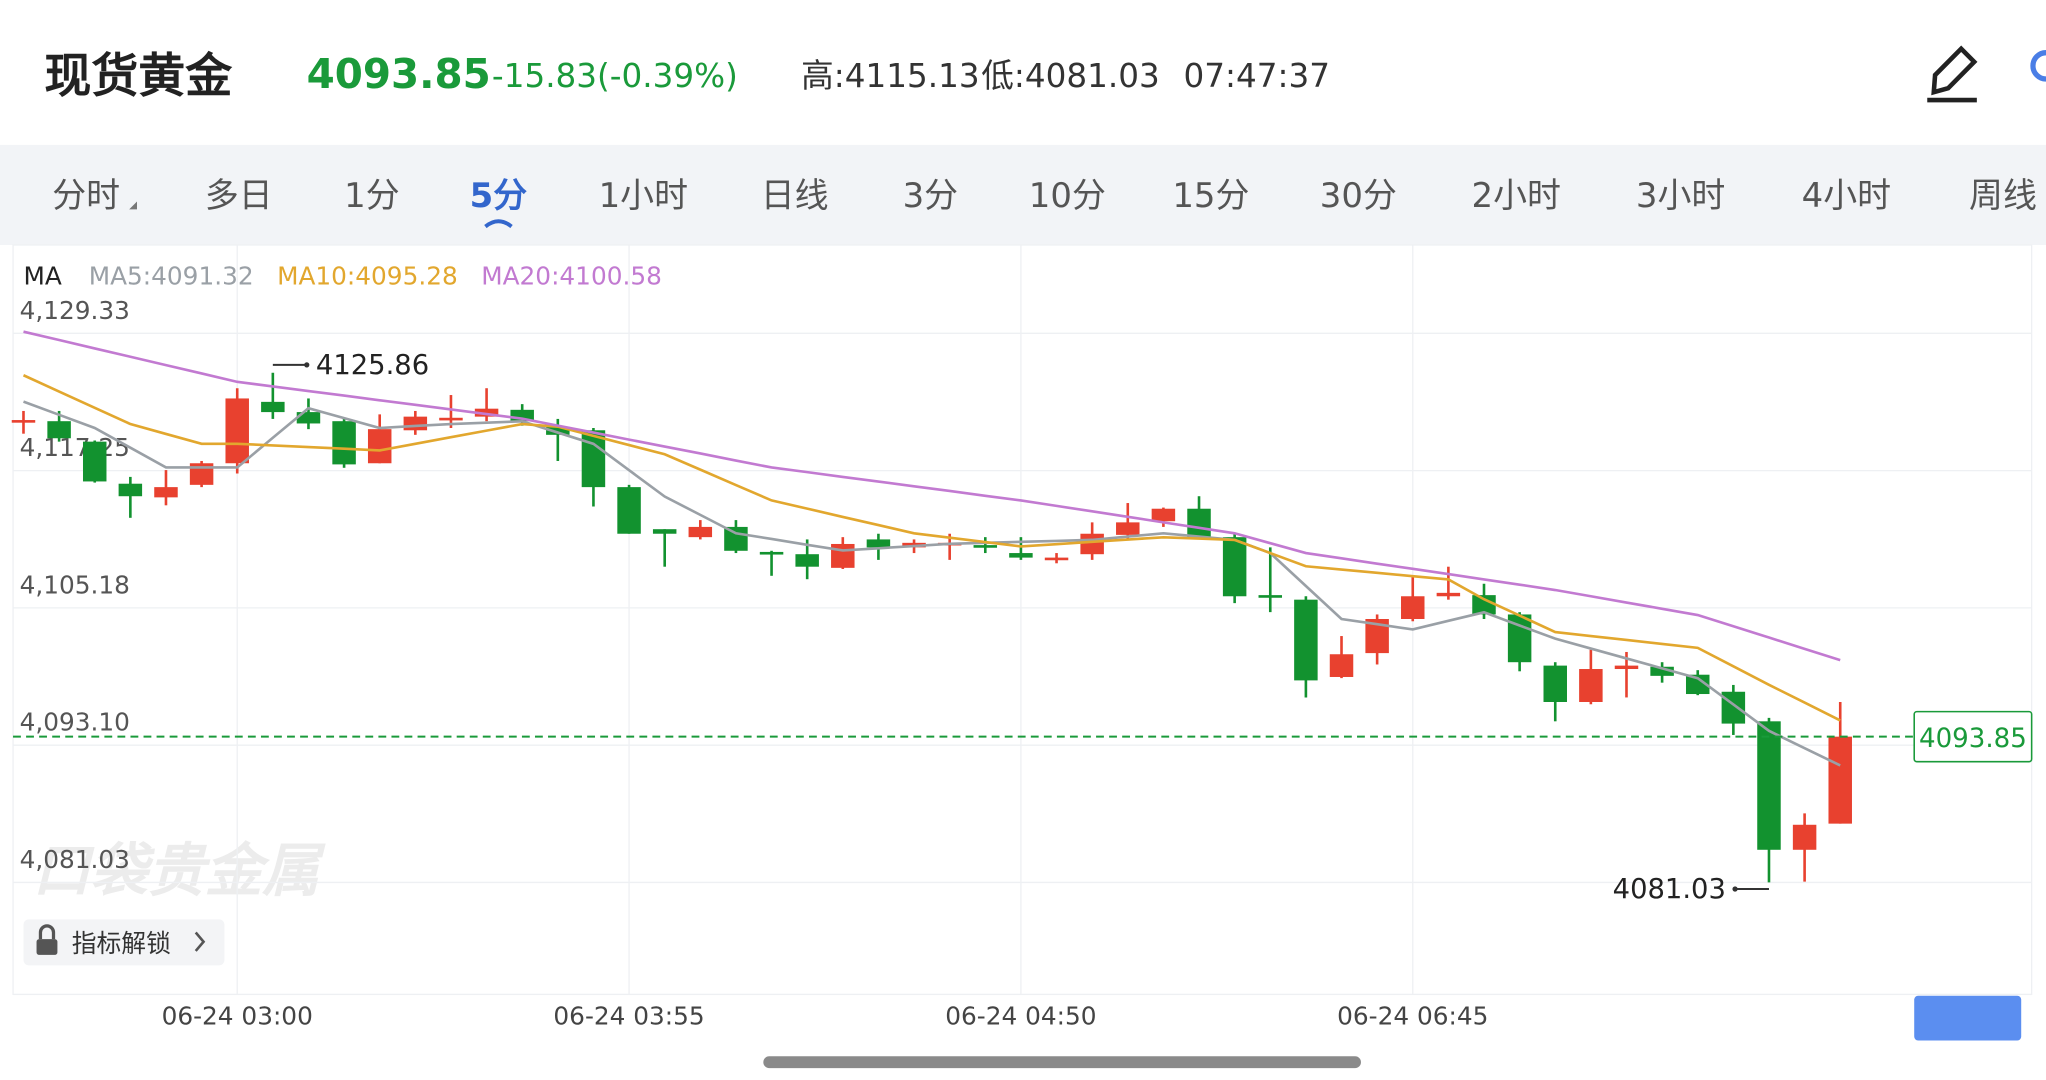  I want to click on time: 07:47:37, so click(1256, 76).